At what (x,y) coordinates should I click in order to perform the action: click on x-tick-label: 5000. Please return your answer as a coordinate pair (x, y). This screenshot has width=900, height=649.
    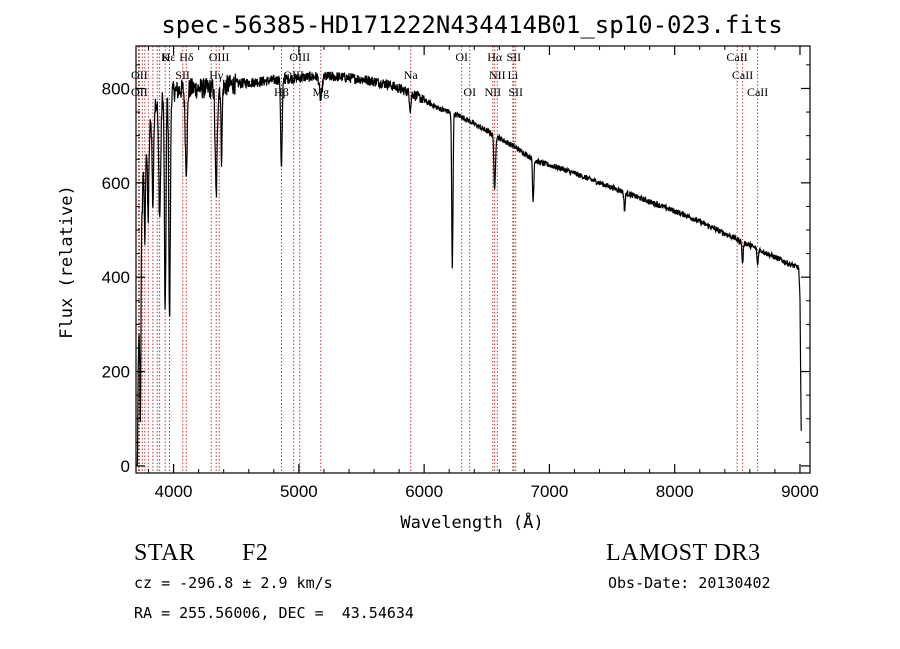
    Looking at the image, I should click on (299, 491).